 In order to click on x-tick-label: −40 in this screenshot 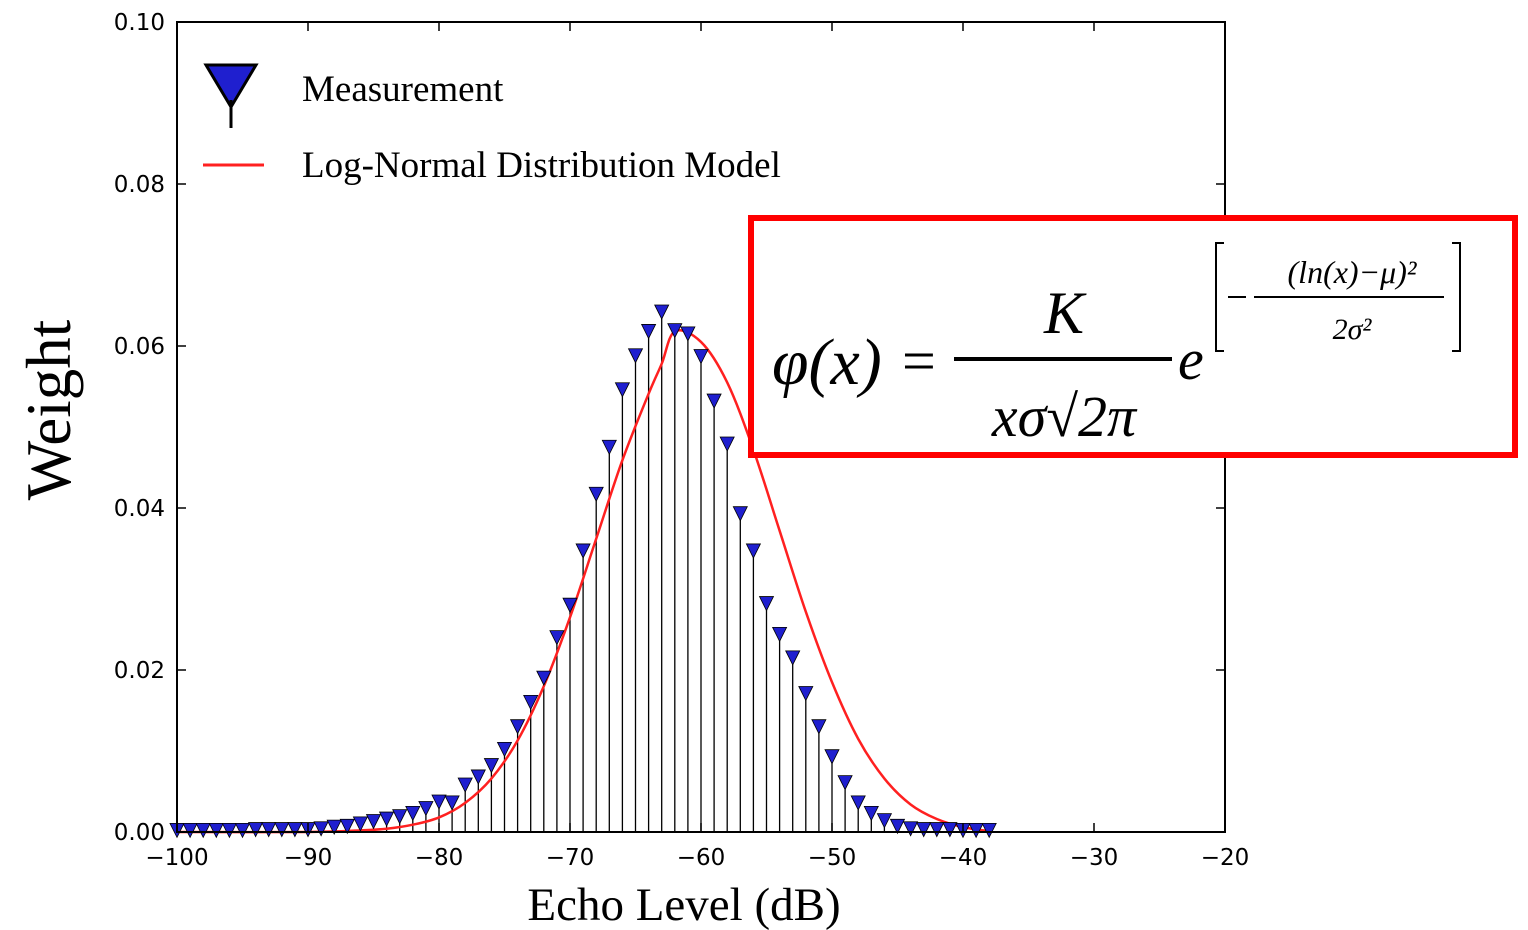, I will do `click(963, 858)`.